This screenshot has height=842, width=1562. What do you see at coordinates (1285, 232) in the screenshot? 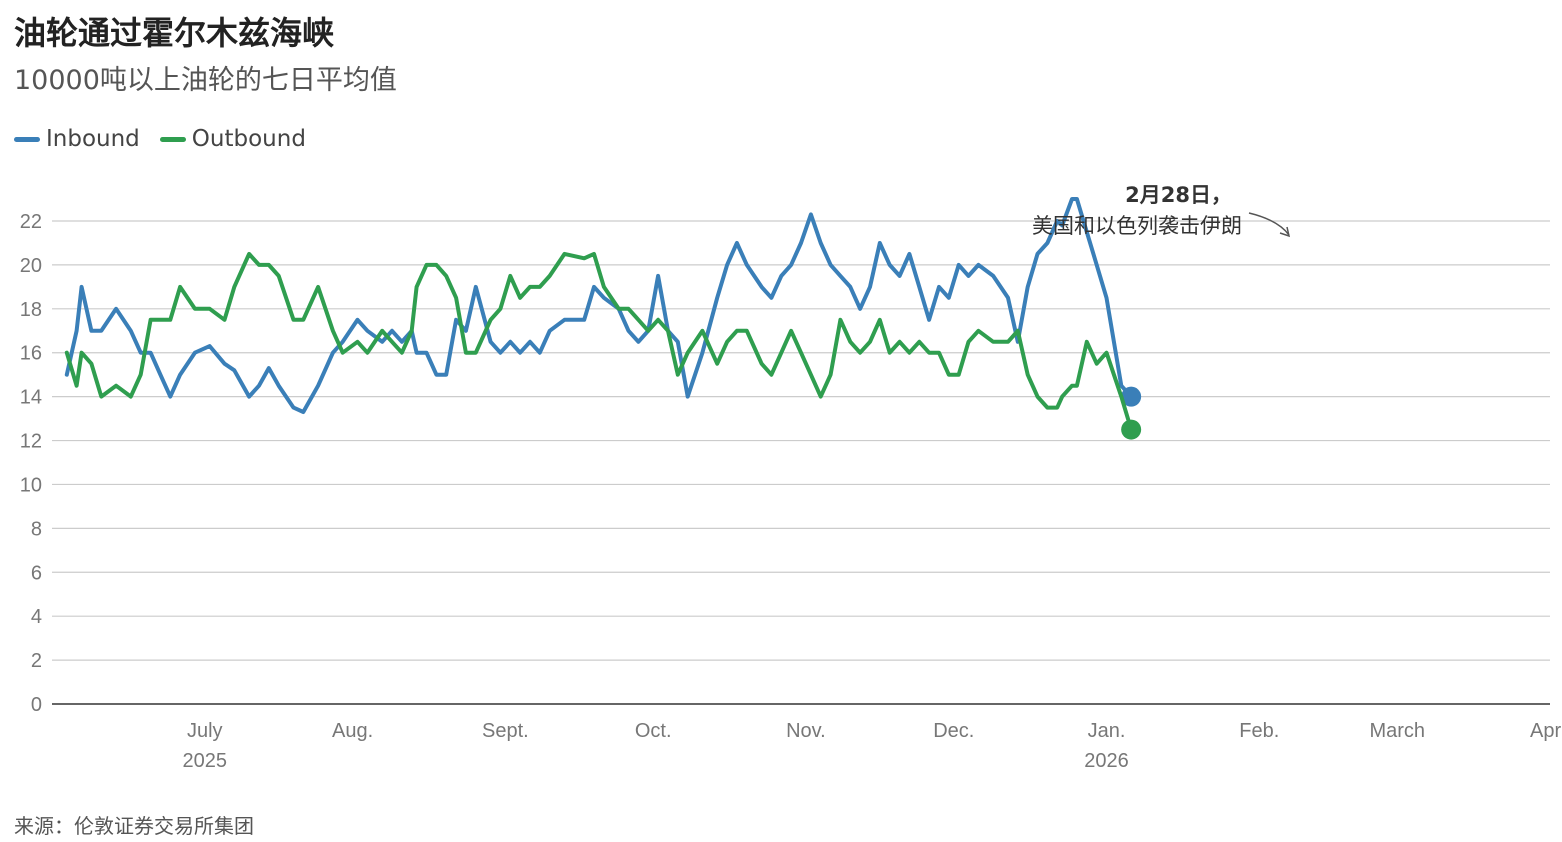
I see `annotation-arrowhead` at bounding box center [1285, 232].